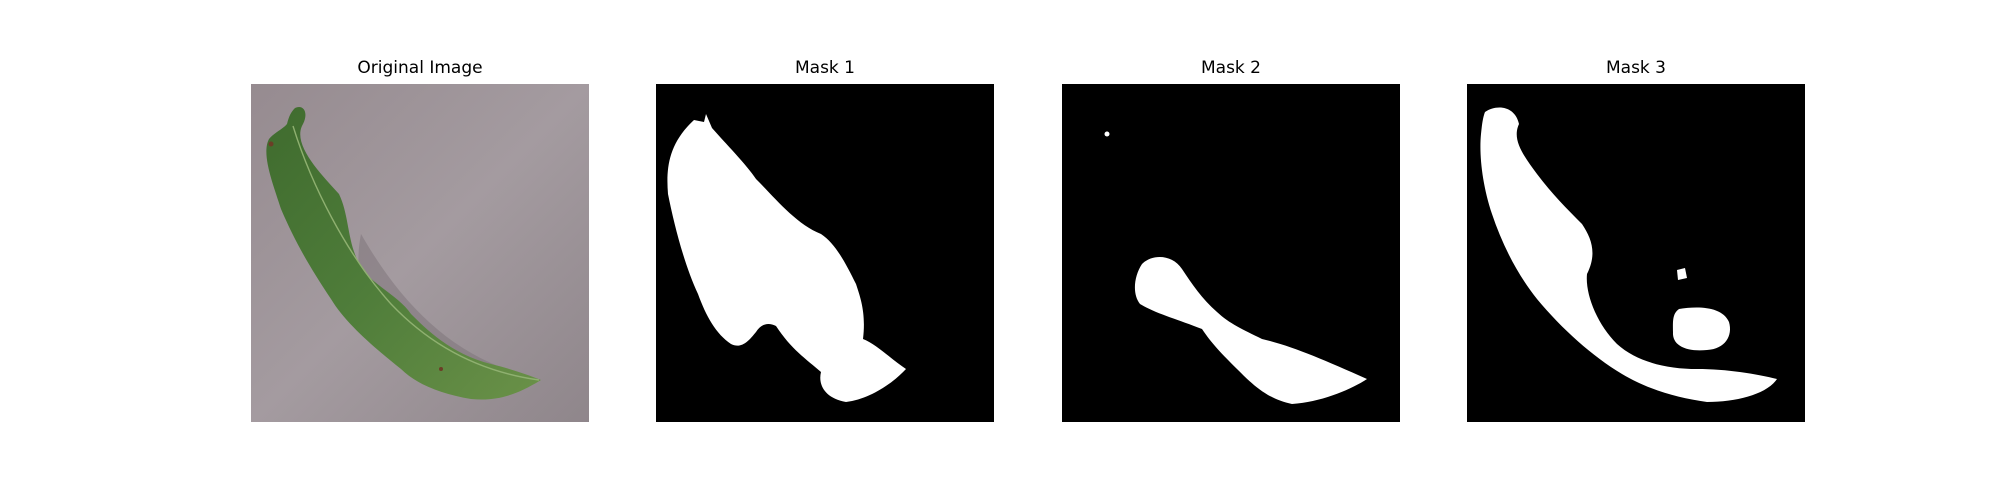 The width and height of the screenshot is (2000, 500). Describe the element at coordinates (420, 68) in the screenshot. I see `panel-title: Original Image` at that location.